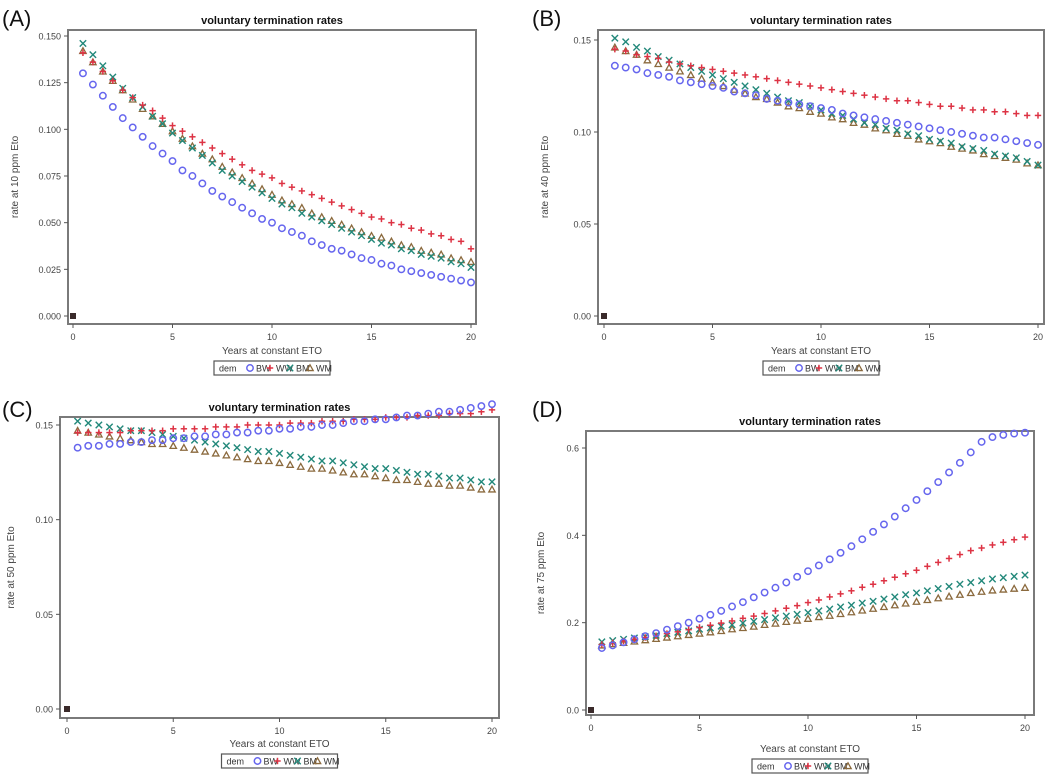 The image size is (1050, 781). What do you see at coordinates (808, 728) in the screenshot?
I see `x-tick-label: 10` at bounding box center [808, 728].